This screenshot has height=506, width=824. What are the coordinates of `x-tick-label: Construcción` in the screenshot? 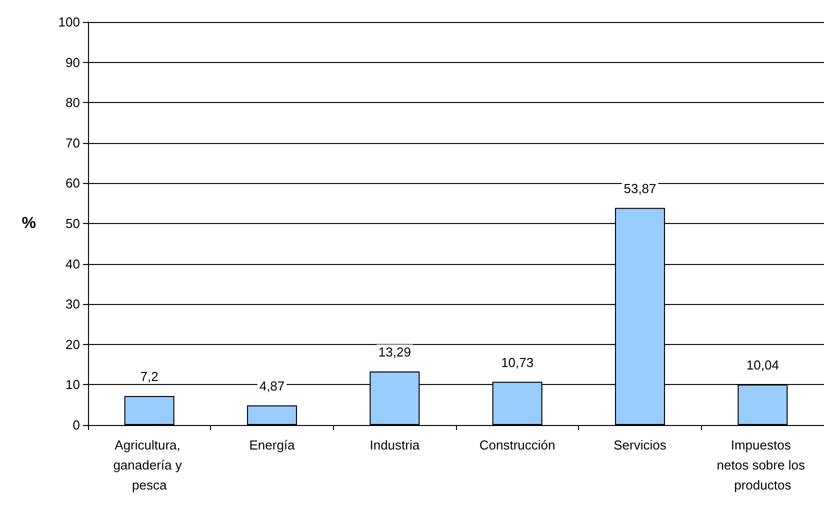 It's located at (517, 445).